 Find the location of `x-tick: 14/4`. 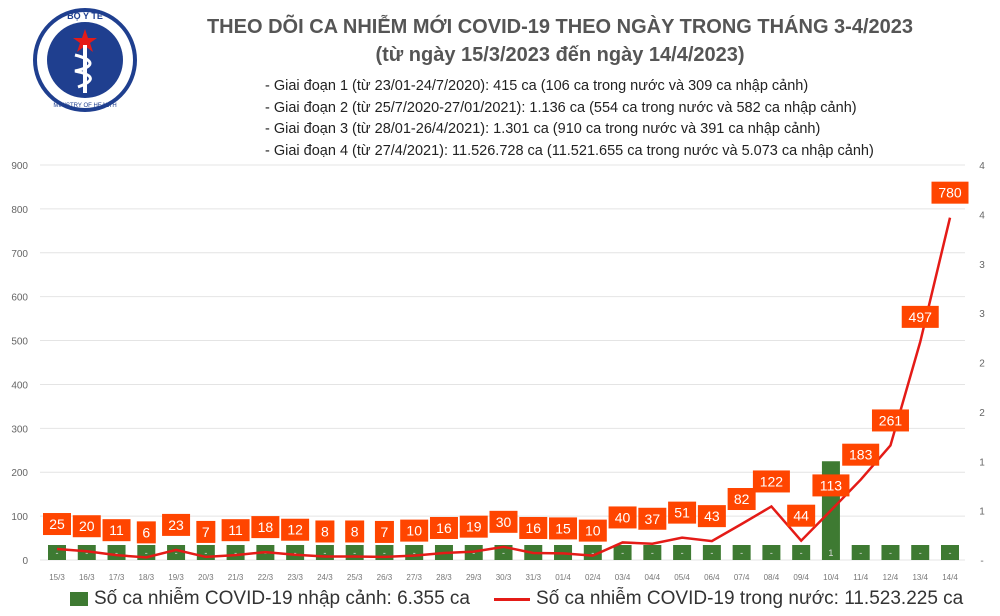

x-tick: 14/4 is located at coordinates (950, 577).